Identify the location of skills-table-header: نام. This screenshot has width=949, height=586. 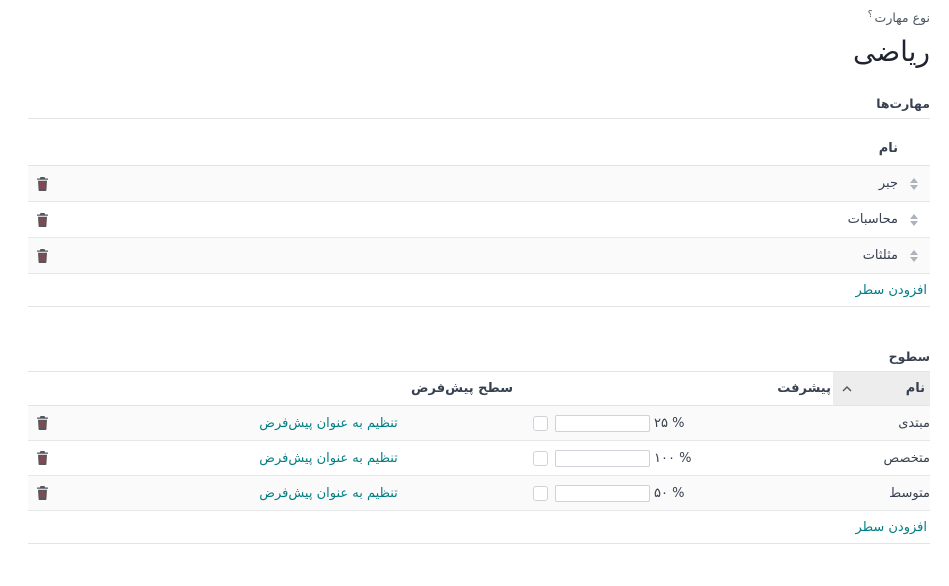
(479, 143).